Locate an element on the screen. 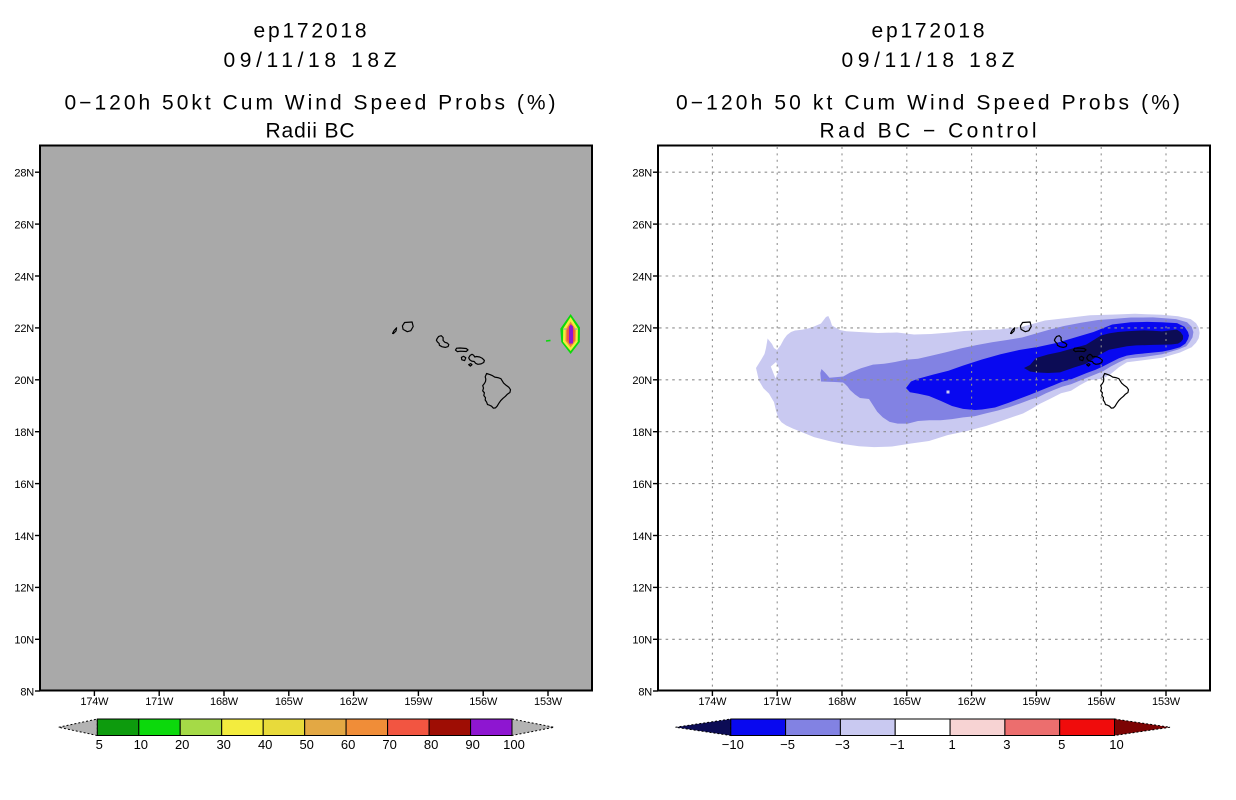  svg-text: 70 is located at coordinates (389, 744).